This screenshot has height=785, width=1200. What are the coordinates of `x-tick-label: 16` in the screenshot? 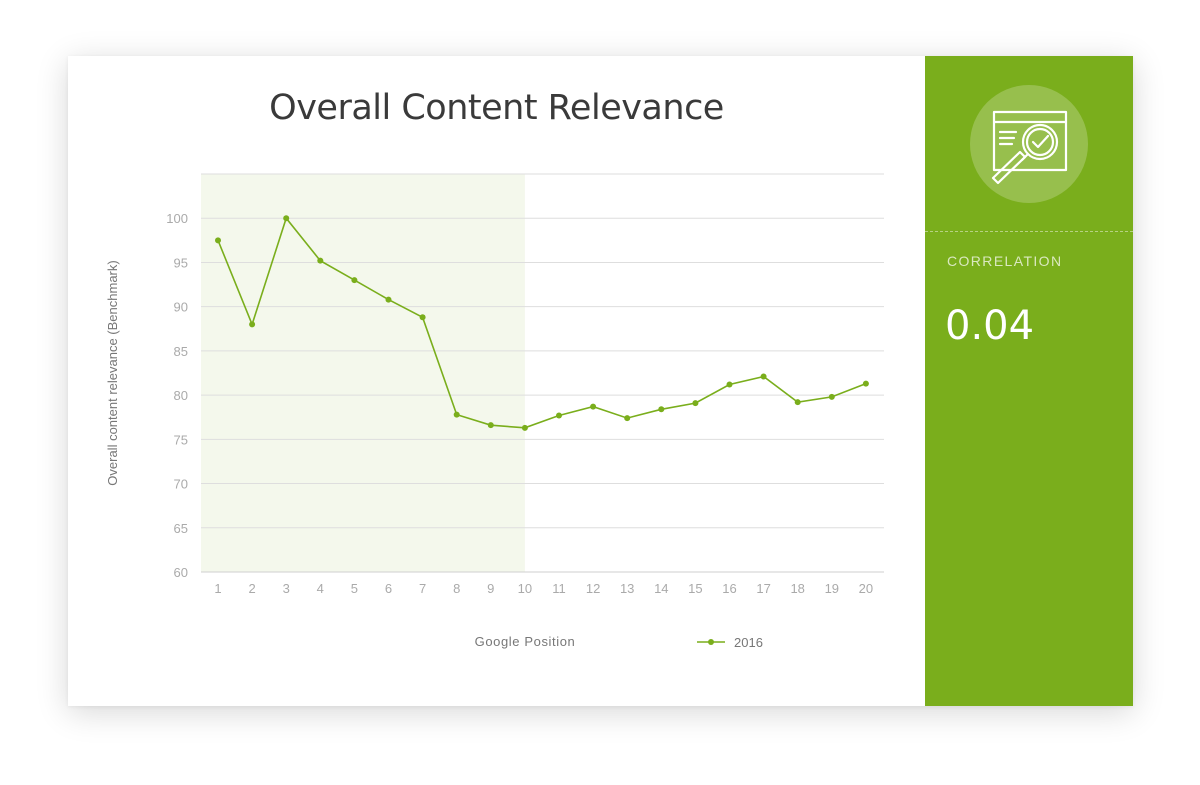 It's located at (729, 588).